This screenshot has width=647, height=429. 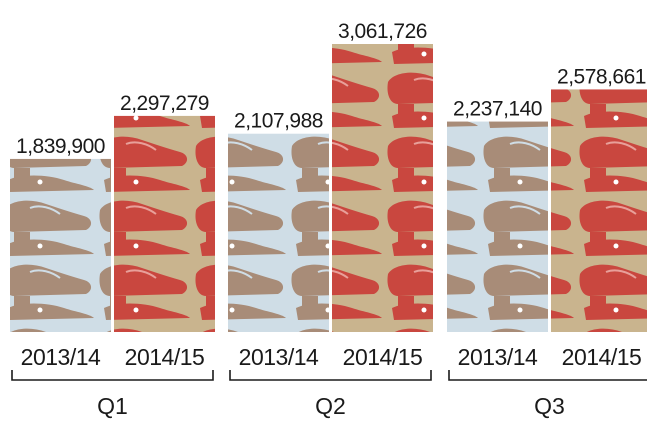 I want to click on value-label-q1-2014-15: 2,297,279, so click(x=164, y=103).